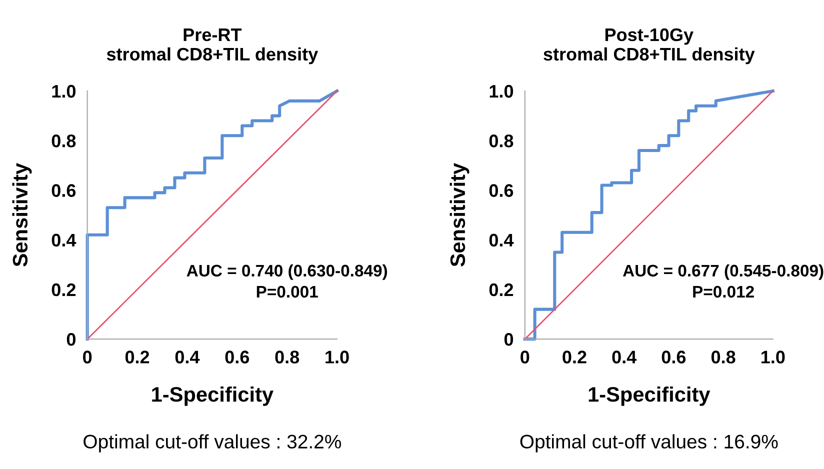 The image size is (824, 469). Describe the element at coordinates (723, 292) in the screenshot. I see `annotation: P=0.012` at that location.